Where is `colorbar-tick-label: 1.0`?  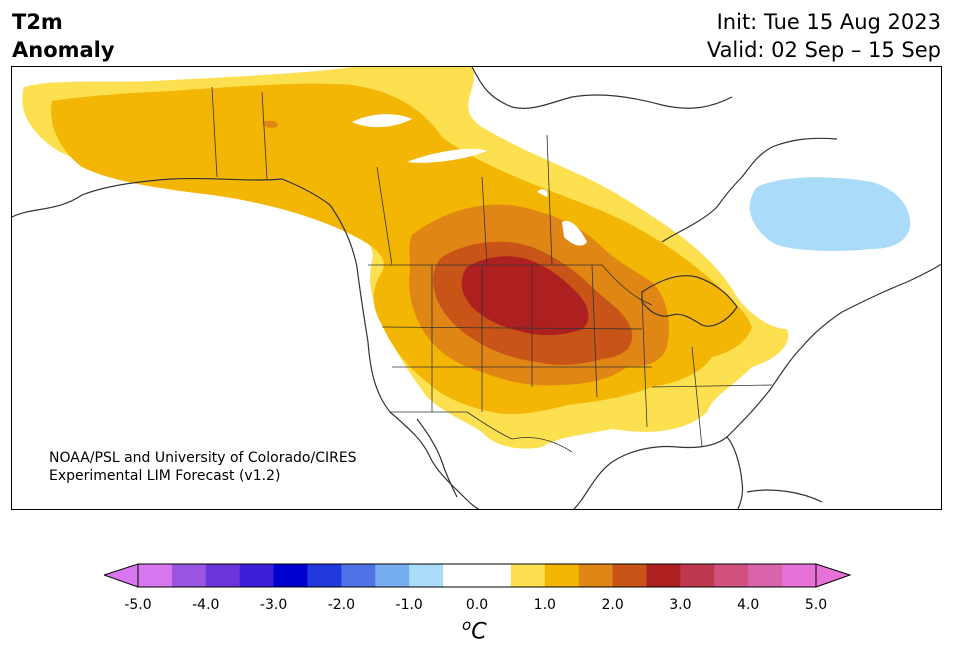 colorbar-tick-label: 1.0 is located at coordinates (544, 605).